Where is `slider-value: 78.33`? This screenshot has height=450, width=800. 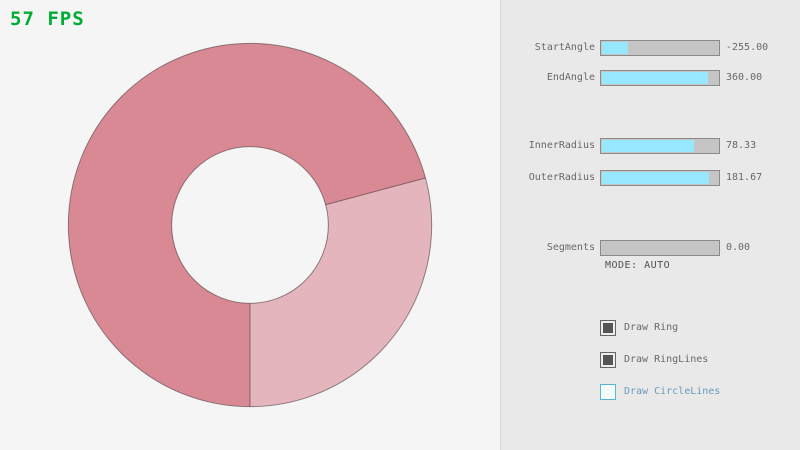 slider-value: 78.33 is located at coordinates (741, 145).